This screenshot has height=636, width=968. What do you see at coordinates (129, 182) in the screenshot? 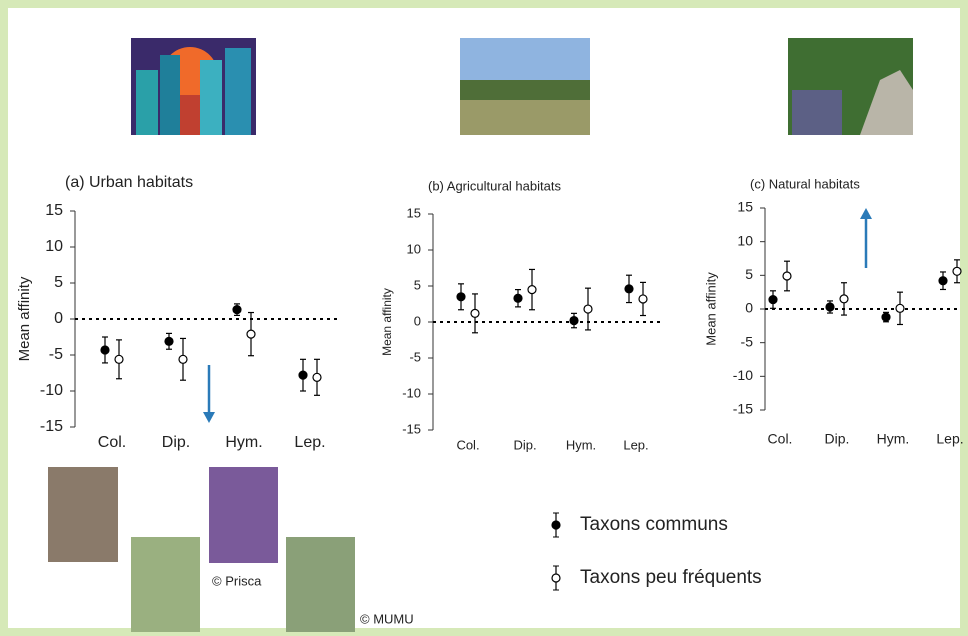
I see `chart-title: (a) Urban habitats` at bounding box center [129, 182].